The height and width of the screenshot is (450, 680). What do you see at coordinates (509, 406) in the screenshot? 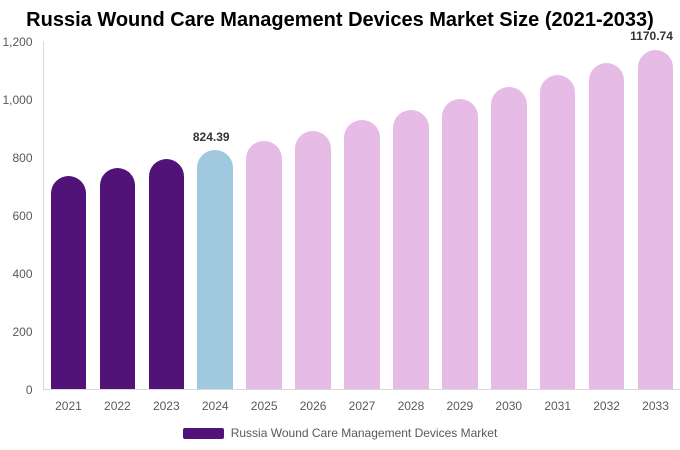
I see `x-axis-tick-label: 2030` at bounding box center [509, 406].